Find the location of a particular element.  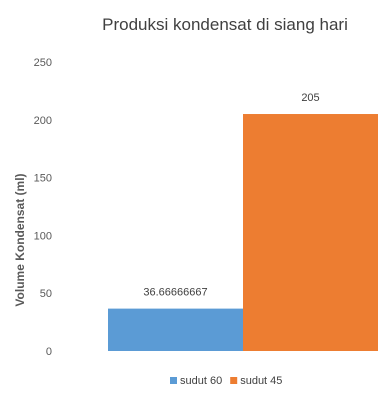

y-tick-label: 0 is located at coordinates (49, 352).